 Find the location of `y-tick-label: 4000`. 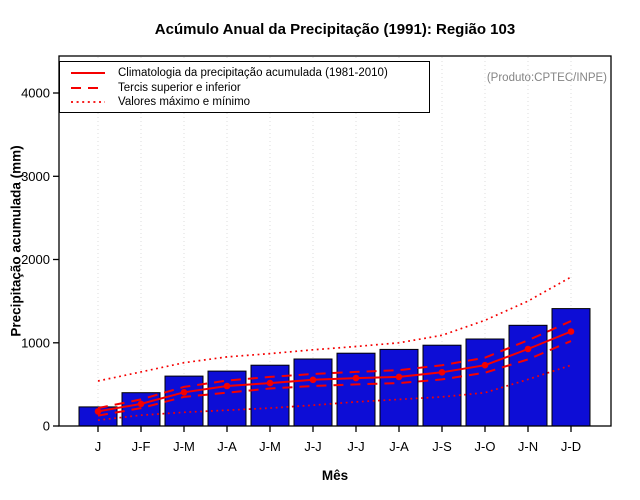

y-tick-label: 4000 is located at coordinates (35, 93).